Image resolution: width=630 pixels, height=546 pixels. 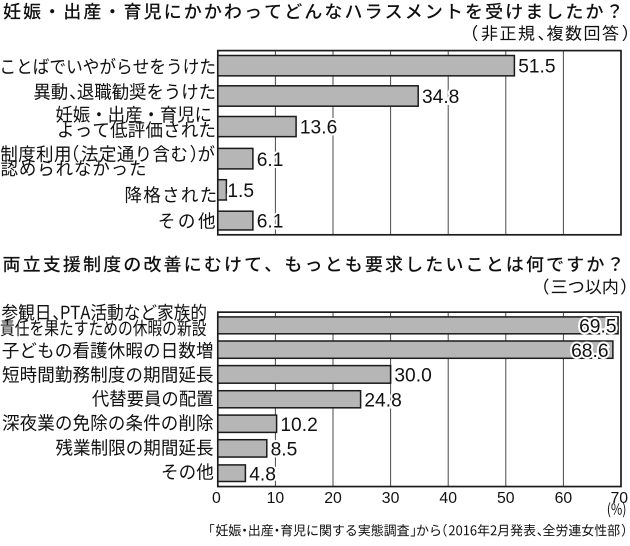 What do you see at coordinates (284, 450) in the screenshot?
I see `svg-text: 8.5` at bounding box center [284, 450].